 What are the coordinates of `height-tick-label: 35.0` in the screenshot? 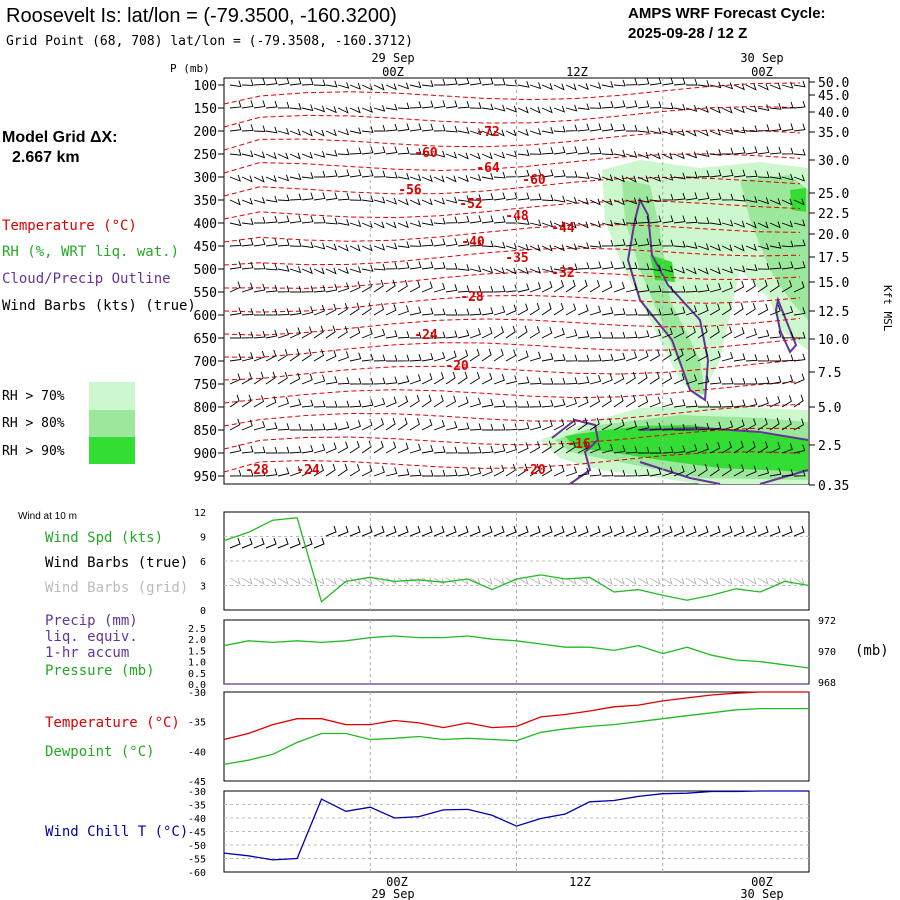 It's located at (833, 133).